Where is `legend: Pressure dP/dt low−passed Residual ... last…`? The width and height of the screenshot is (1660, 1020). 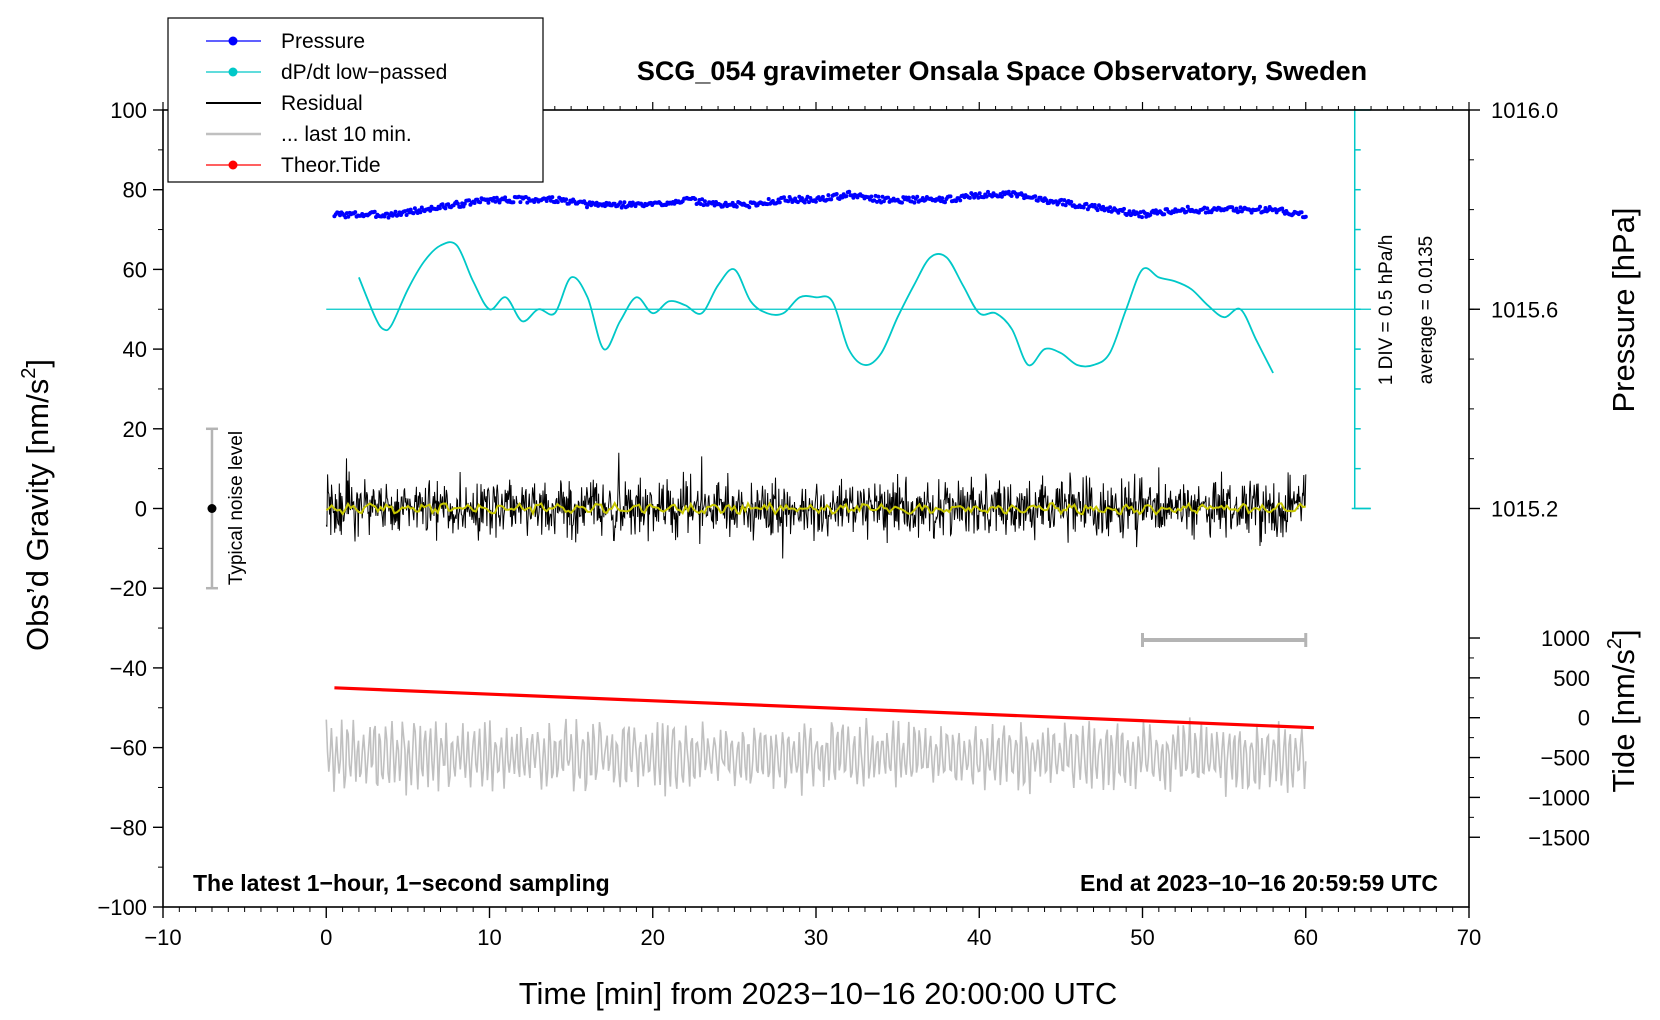 legend: Pressure dP/dt low−passed Residual ... last… is located at coordinates (355, 100).